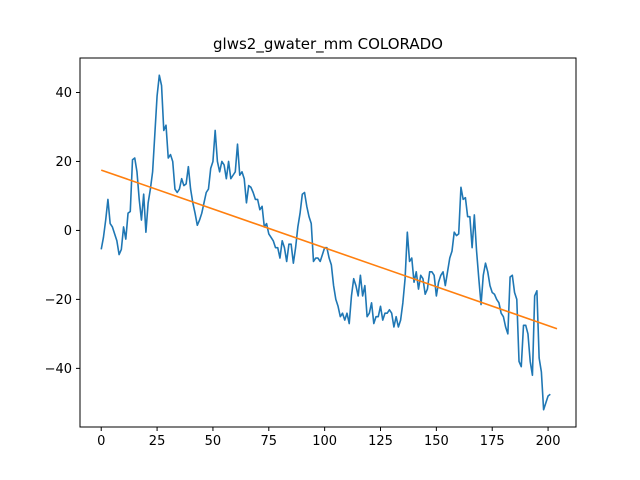 The image size is (640, 480). Describe the element at coordinates (380, 441) in the screenshot. I see `x-tick-label: 125` at that location.